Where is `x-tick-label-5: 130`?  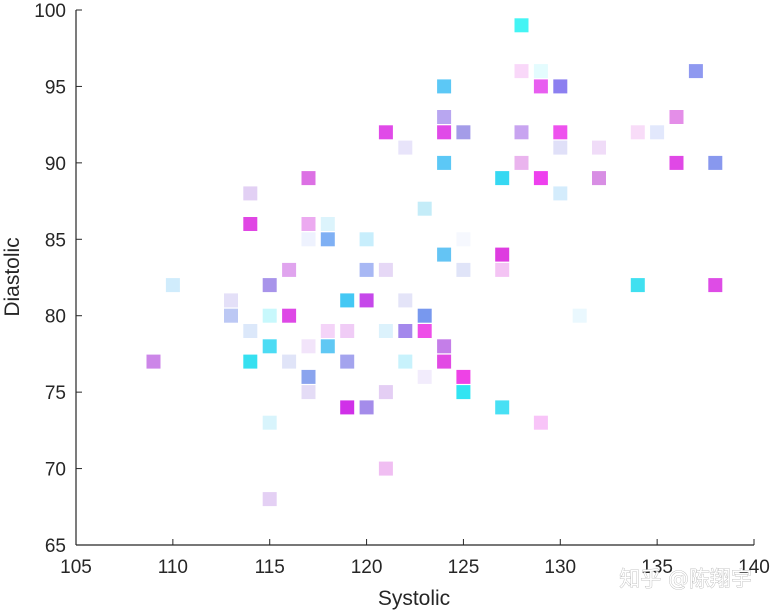
x-tick-label-5: 130 is located at coordinates (560, 567).